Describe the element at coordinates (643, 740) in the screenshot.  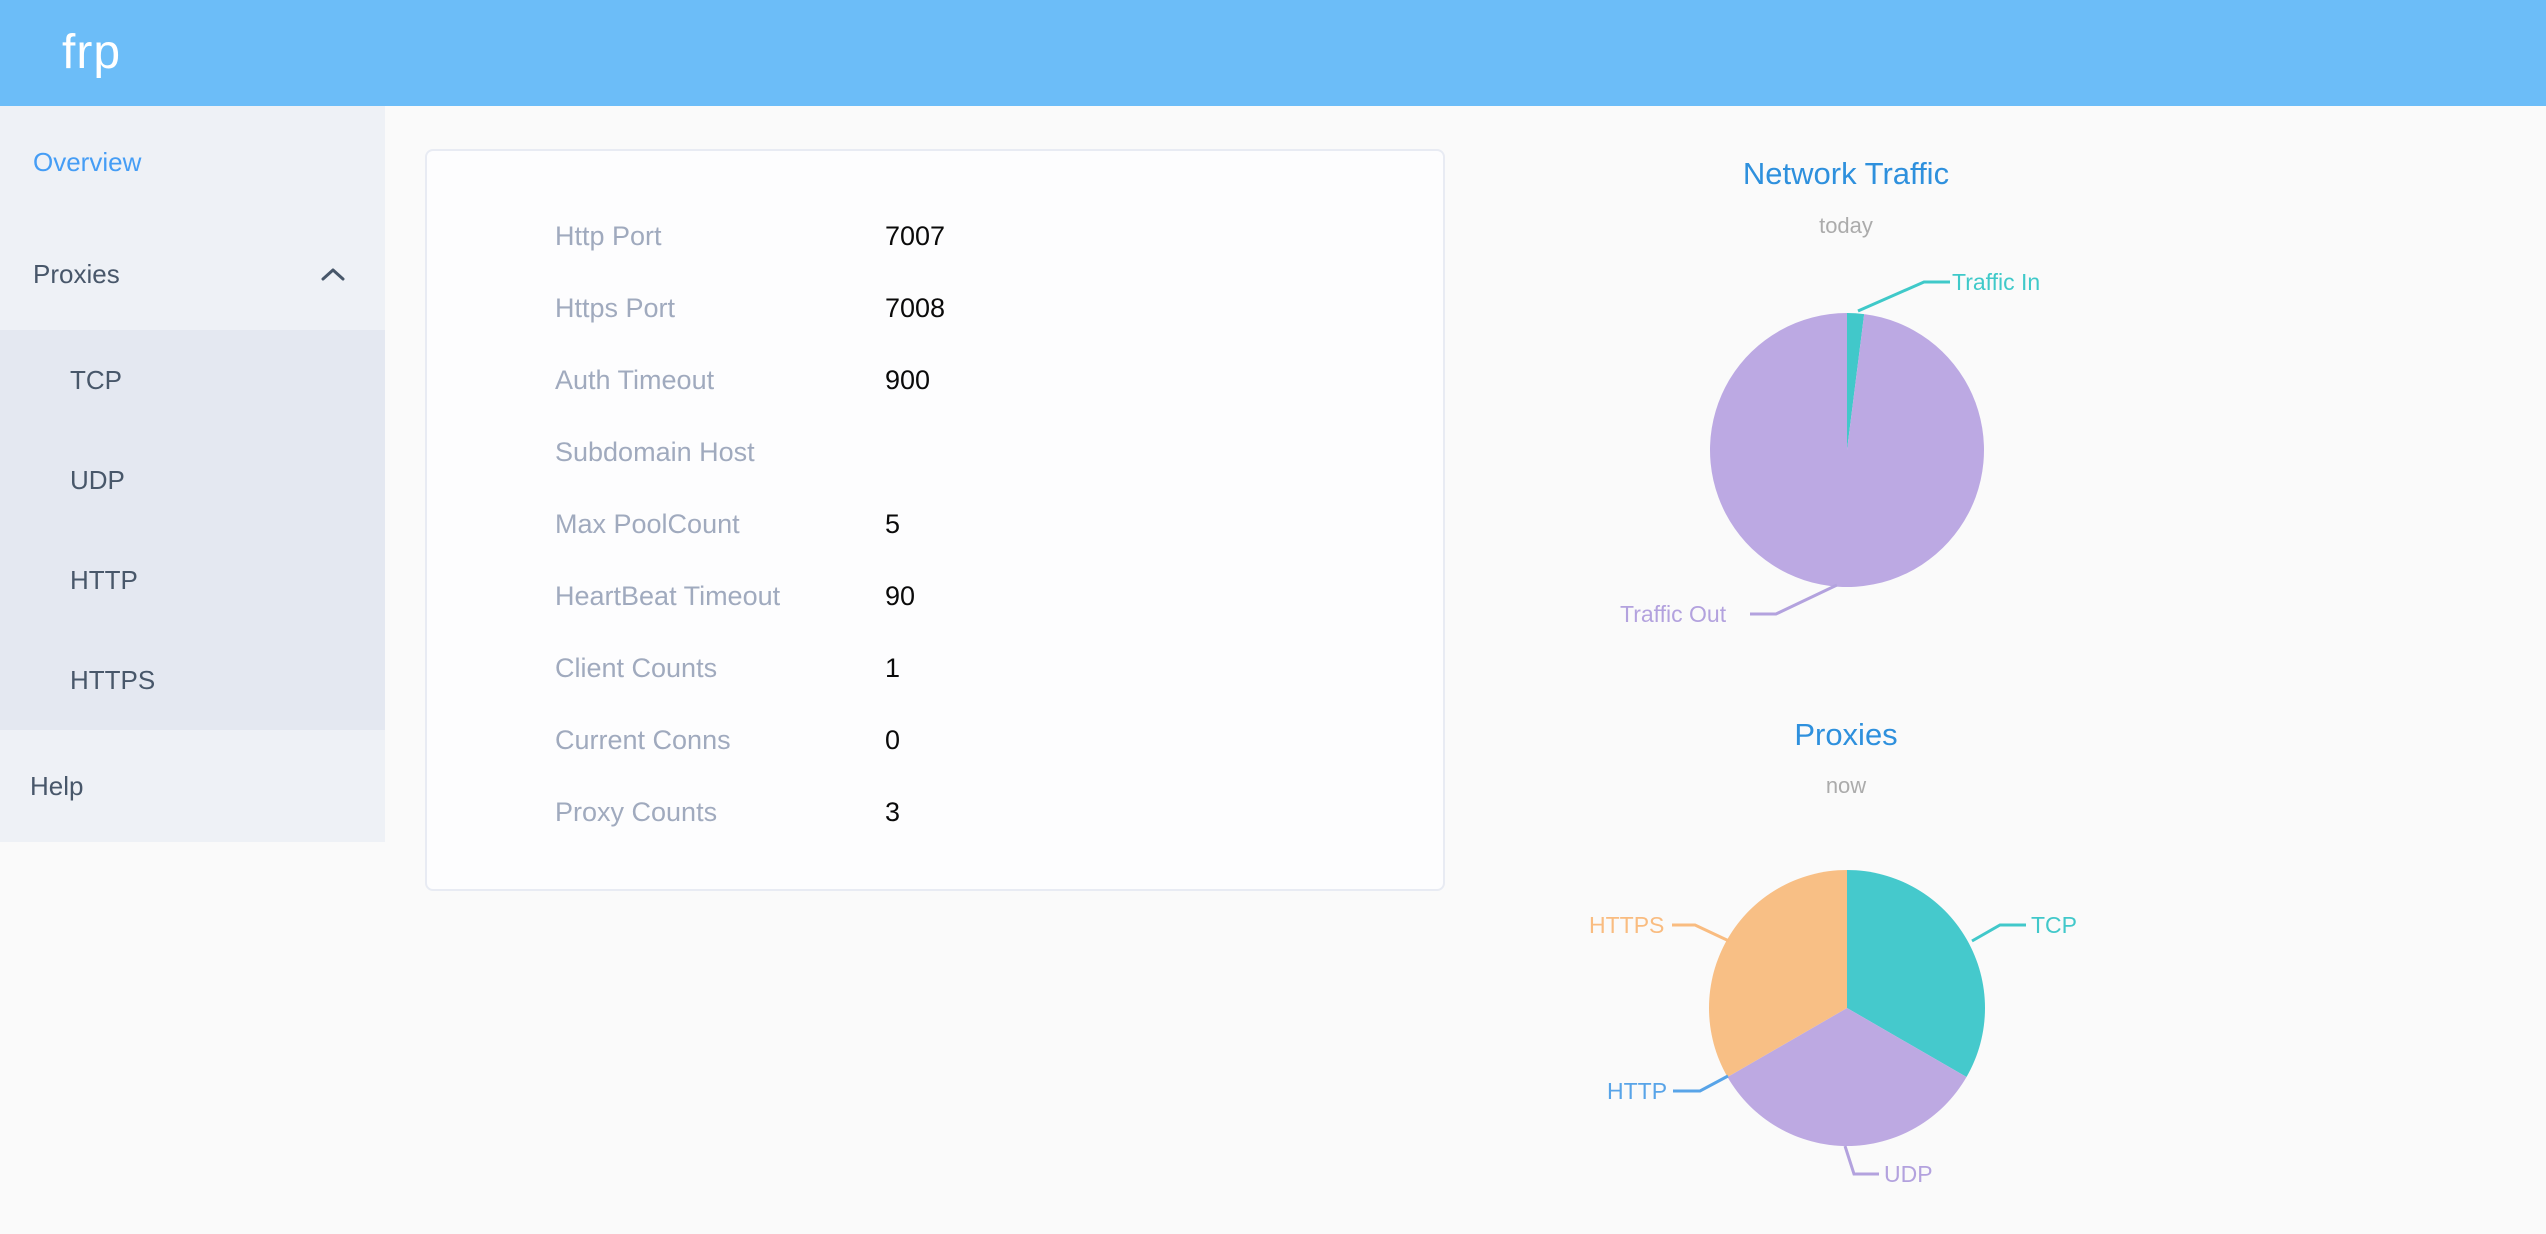
I see `config-label: Current Conns` at that location.